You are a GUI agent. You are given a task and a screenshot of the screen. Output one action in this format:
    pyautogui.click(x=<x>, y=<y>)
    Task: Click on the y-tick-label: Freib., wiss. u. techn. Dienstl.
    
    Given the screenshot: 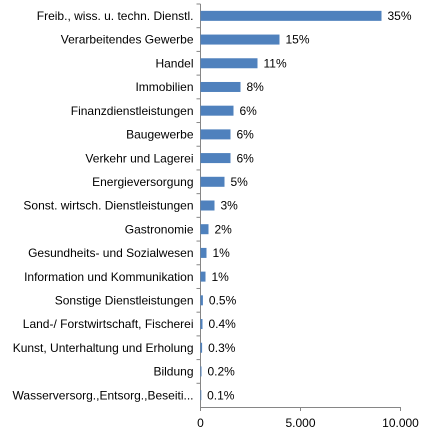 What is the action you would take?
    pyautogui.click(x=115, y=16)
    